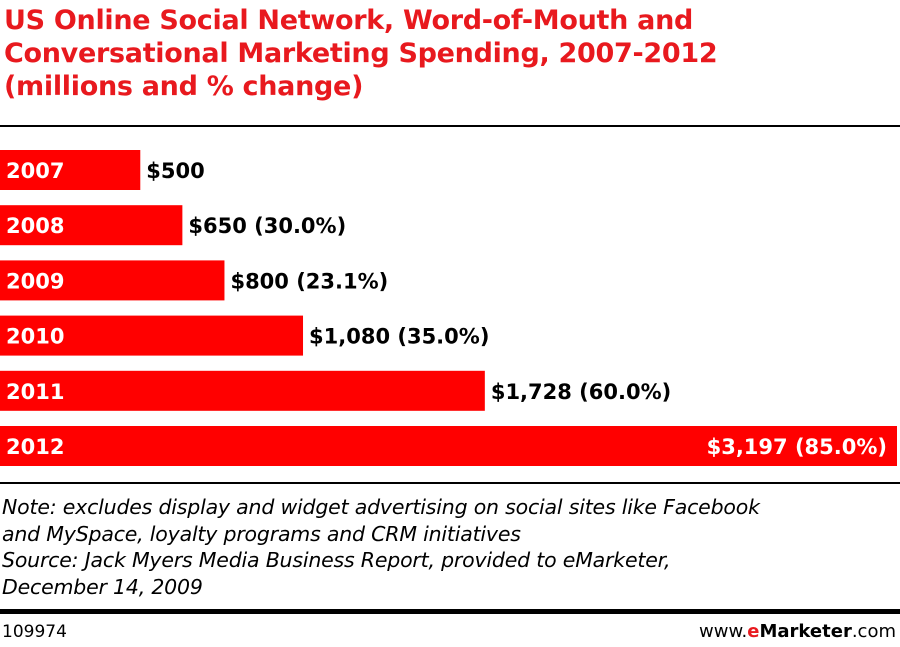  What do you see at coordinates (448, 446) in the screenshot?
I see `bar-2012` at bounding box center [448, 446].